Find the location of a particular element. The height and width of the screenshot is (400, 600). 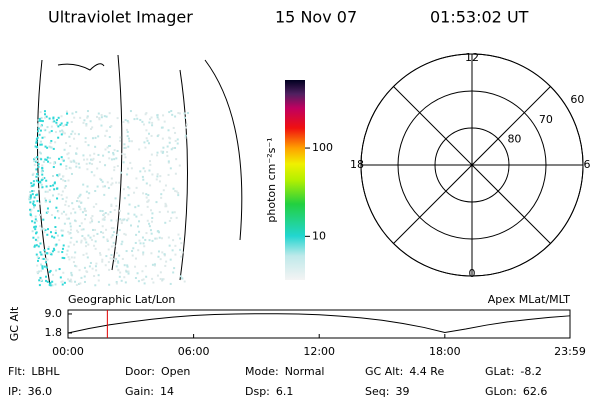

x-tick-label: 12:00 is located at coordinates (319, 351).